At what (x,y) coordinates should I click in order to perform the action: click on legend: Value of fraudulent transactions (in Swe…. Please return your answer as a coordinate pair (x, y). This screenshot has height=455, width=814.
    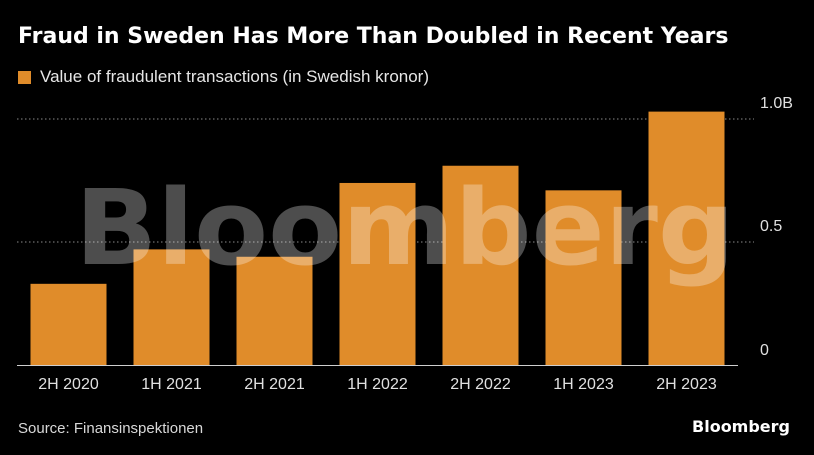
    Looking at the image, I should click on (223, 77).